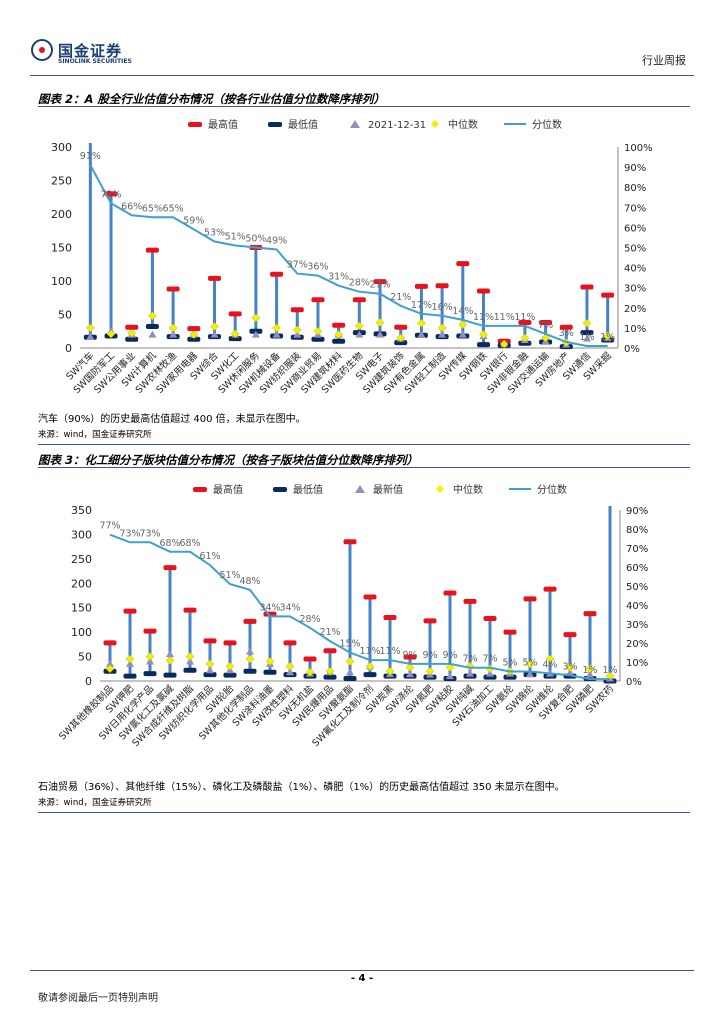  I want to click on fig2-percentile-label: 50%, so click(255, 239).